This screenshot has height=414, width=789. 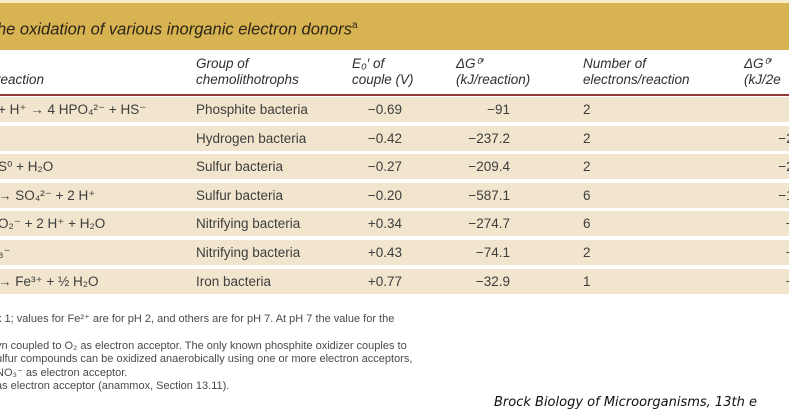 What do you see at coordinates (636, 71) in the screenshot?
I see `header-electrons: Number of electrons/reaction` at bounding box center [636, 71].